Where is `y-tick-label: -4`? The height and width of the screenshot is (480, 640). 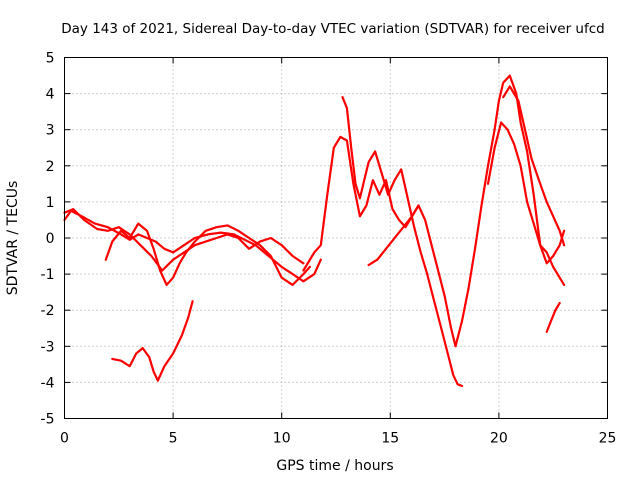
y-tick-label: -4 is located at coordinates (48, 383).